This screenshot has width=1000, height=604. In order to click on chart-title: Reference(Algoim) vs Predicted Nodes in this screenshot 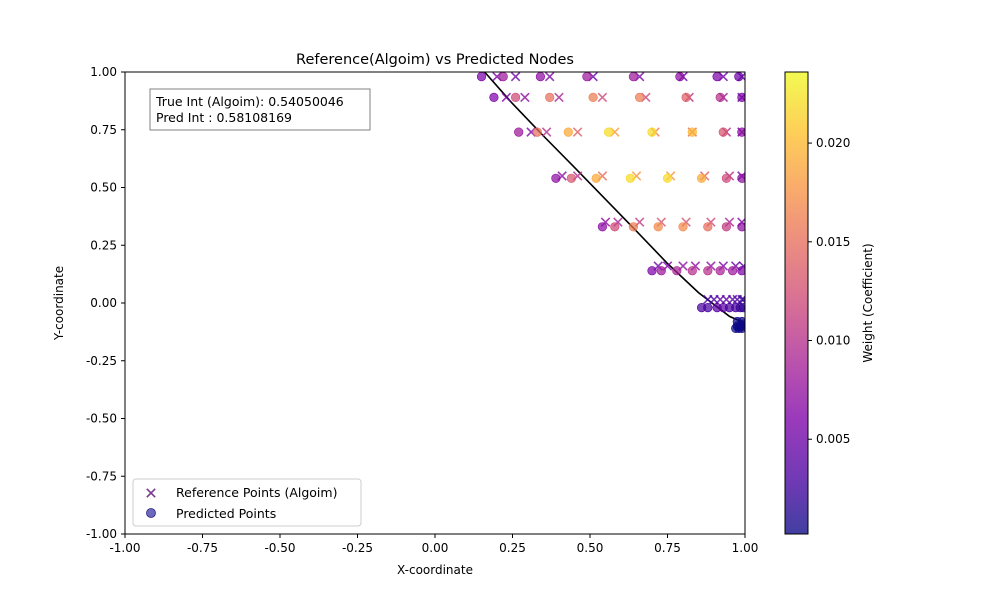, I will do `click(435, 60)`.